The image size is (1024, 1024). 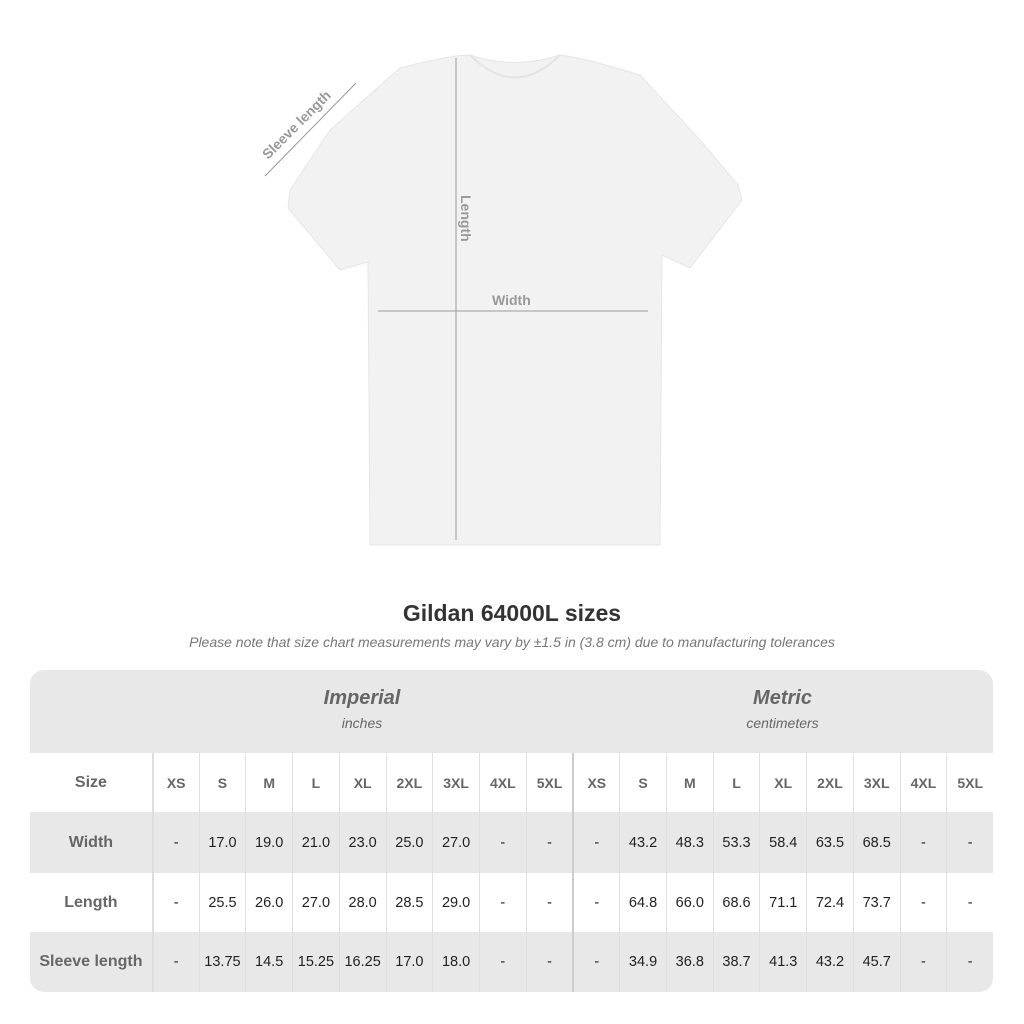 What do you see at coordinates (876, 962) in the screenshot?
I see `table-cell: 45.7` at bounding box center [876, 962].